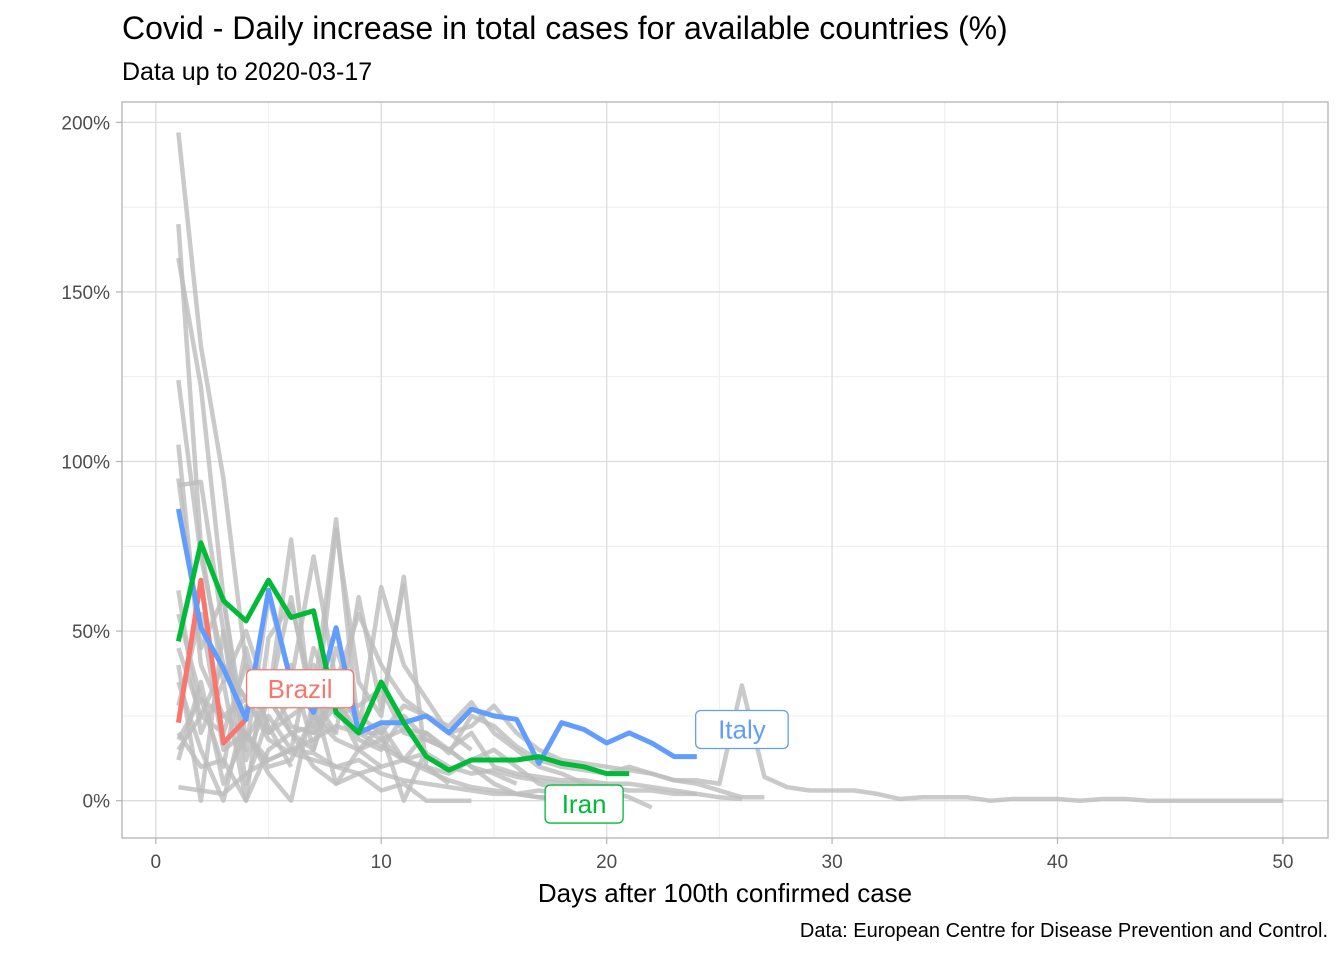 The height and width of the screenshot is (960, 1344). I want to click on x-tick-label: 40, so click(1057, 862).